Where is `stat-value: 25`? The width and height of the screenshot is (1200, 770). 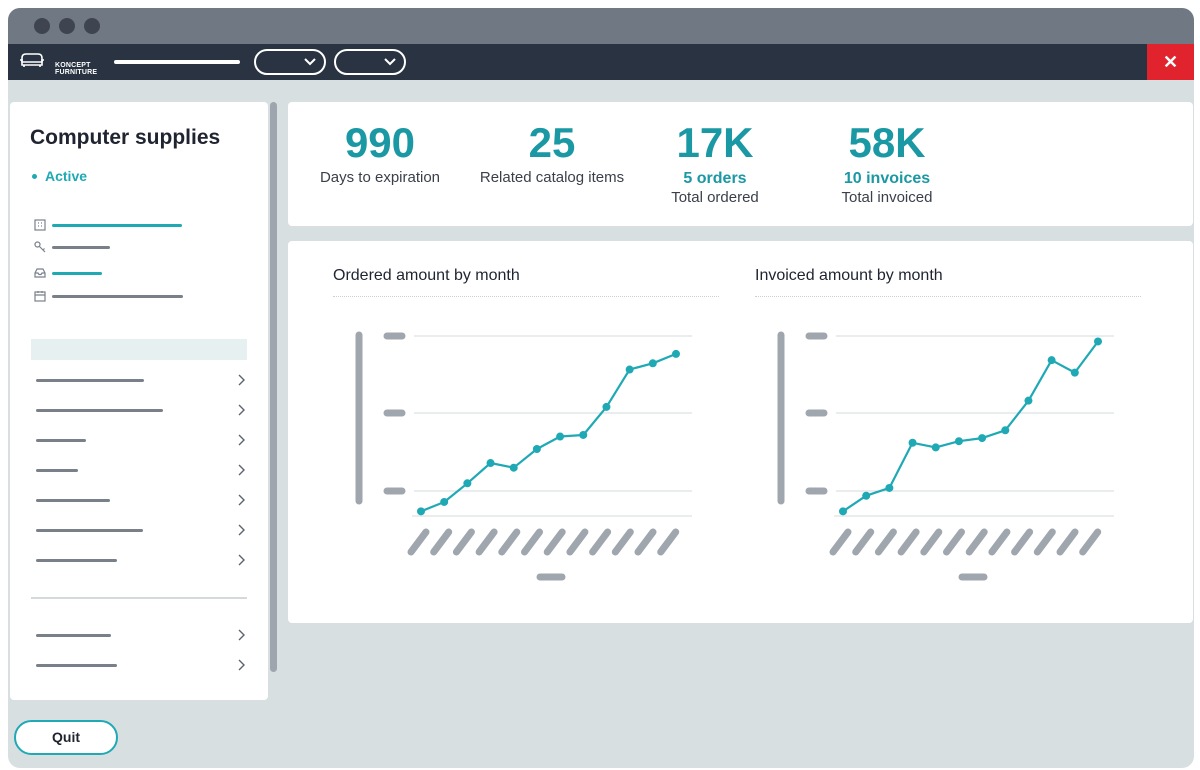
stat-value: 25 is located at coordinates (552, 142).